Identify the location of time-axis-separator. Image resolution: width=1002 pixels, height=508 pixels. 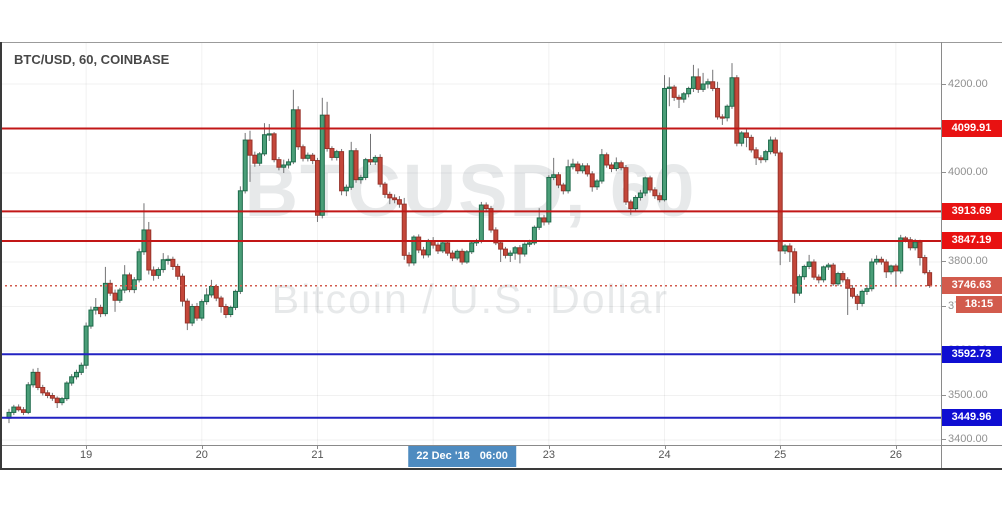
(501, 445).